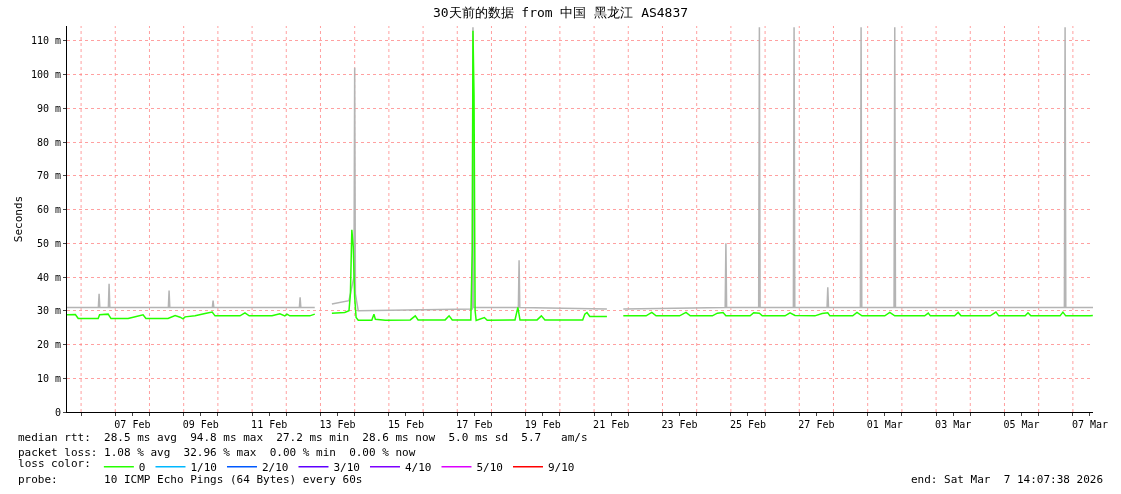 The height and width of the screenshot is (494, 1121). I want to click on y-tick-label: 70 m, so click(48, 176).